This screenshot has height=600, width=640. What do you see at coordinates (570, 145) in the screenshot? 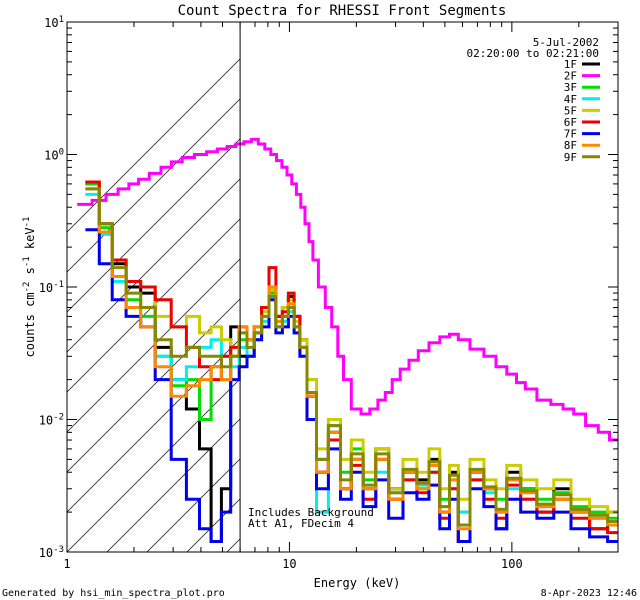
I see `legend-label-8F: 8F` at bounding box center [570, 145].